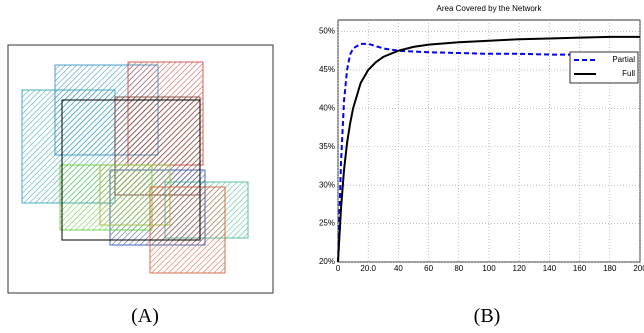 The height and width of the screenshot is (333, 644). I want to click on y-tick-label: 50%, so click(327, 31).